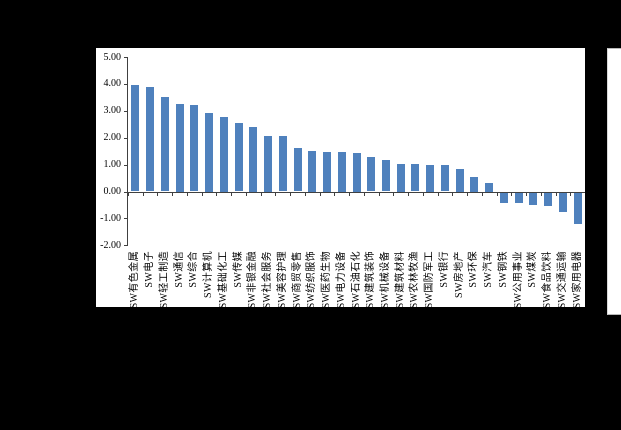  I want to click on y-axis-tick-label: -1.00, so click(110, 218).